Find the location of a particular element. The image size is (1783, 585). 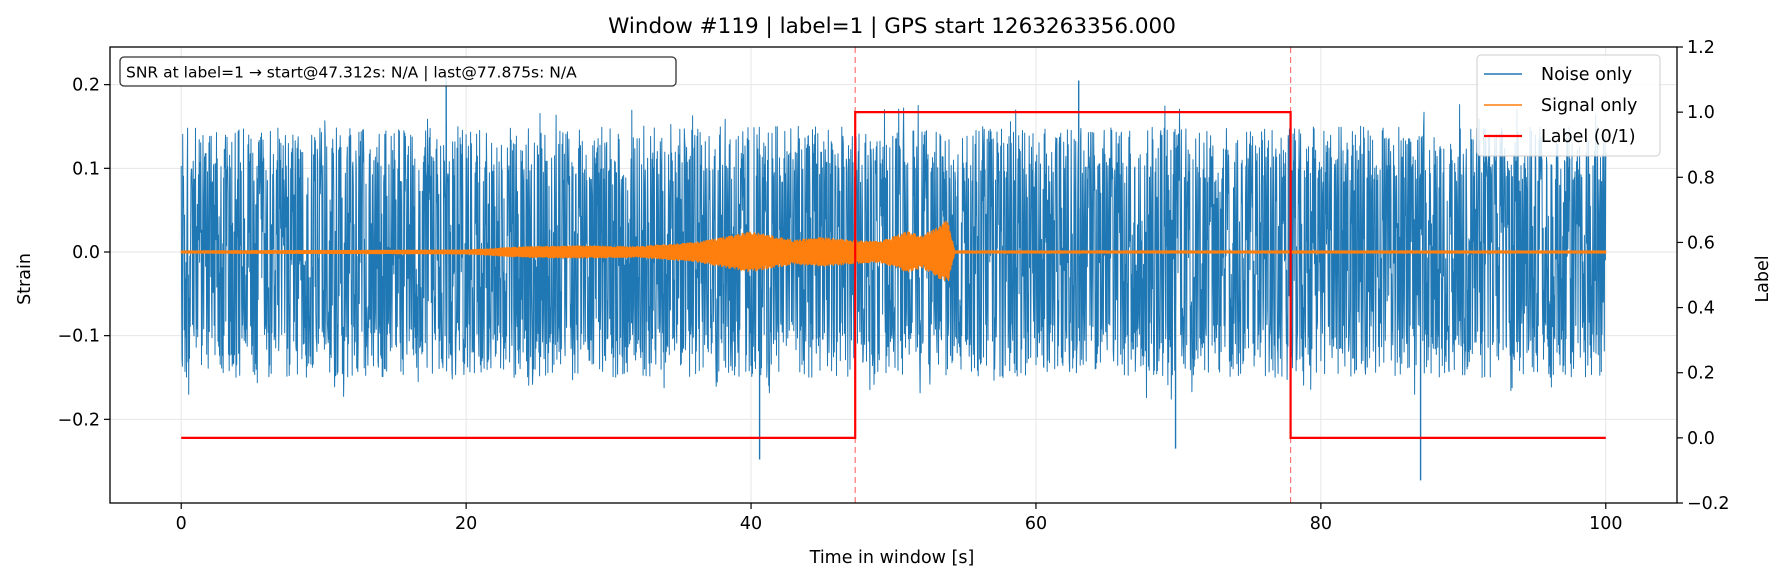

y-right-tick-label: 0.8 is located at coordinates (1701, 178).